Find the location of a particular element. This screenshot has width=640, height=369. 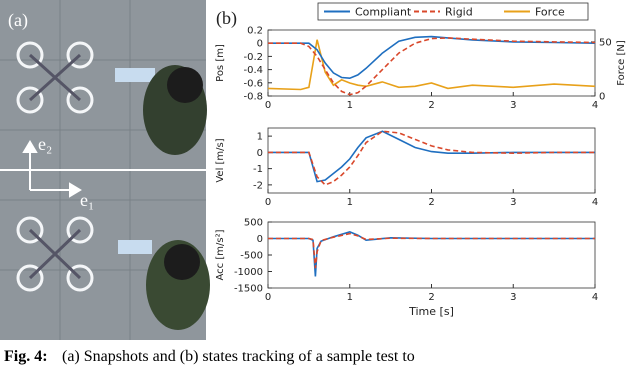

y-tick-label: 0.2 is located at coordinates (255, 31).